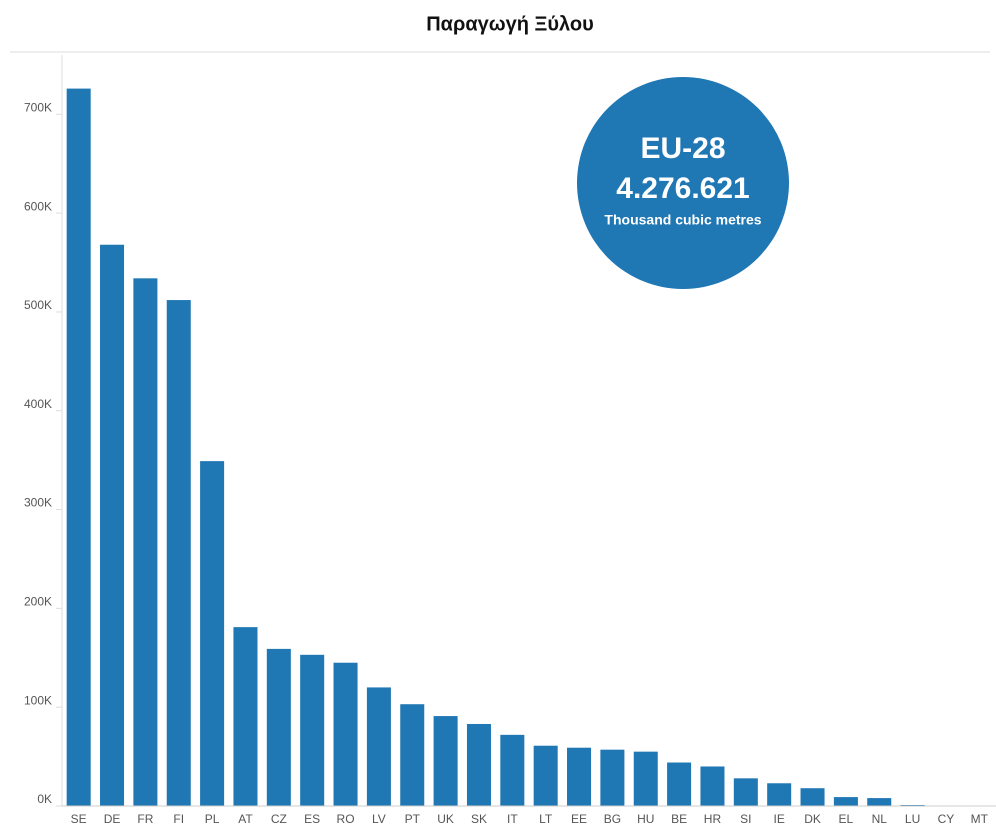  Describe the element at coordinates (38, 206) in the screenshot. I see `y-tick-label: 600K` at that location.